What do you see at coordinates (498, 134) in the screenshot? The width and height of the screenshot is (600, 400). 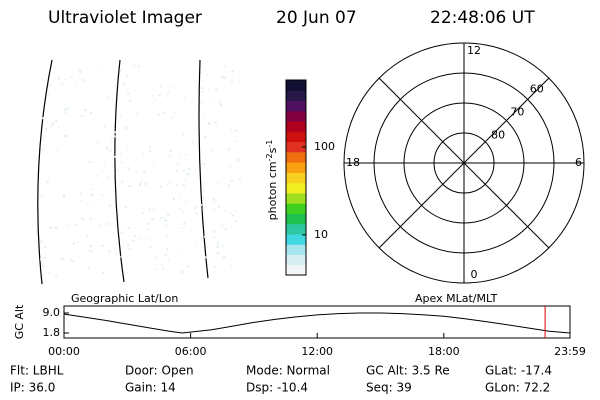 I see `lat-label: 80` at bounding box center [498, 134].